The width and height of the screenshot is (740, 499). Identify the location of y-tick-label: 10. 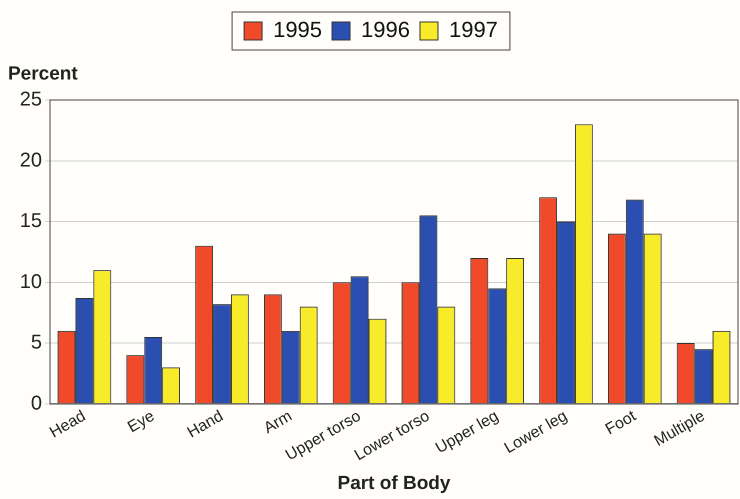
(31, 281).